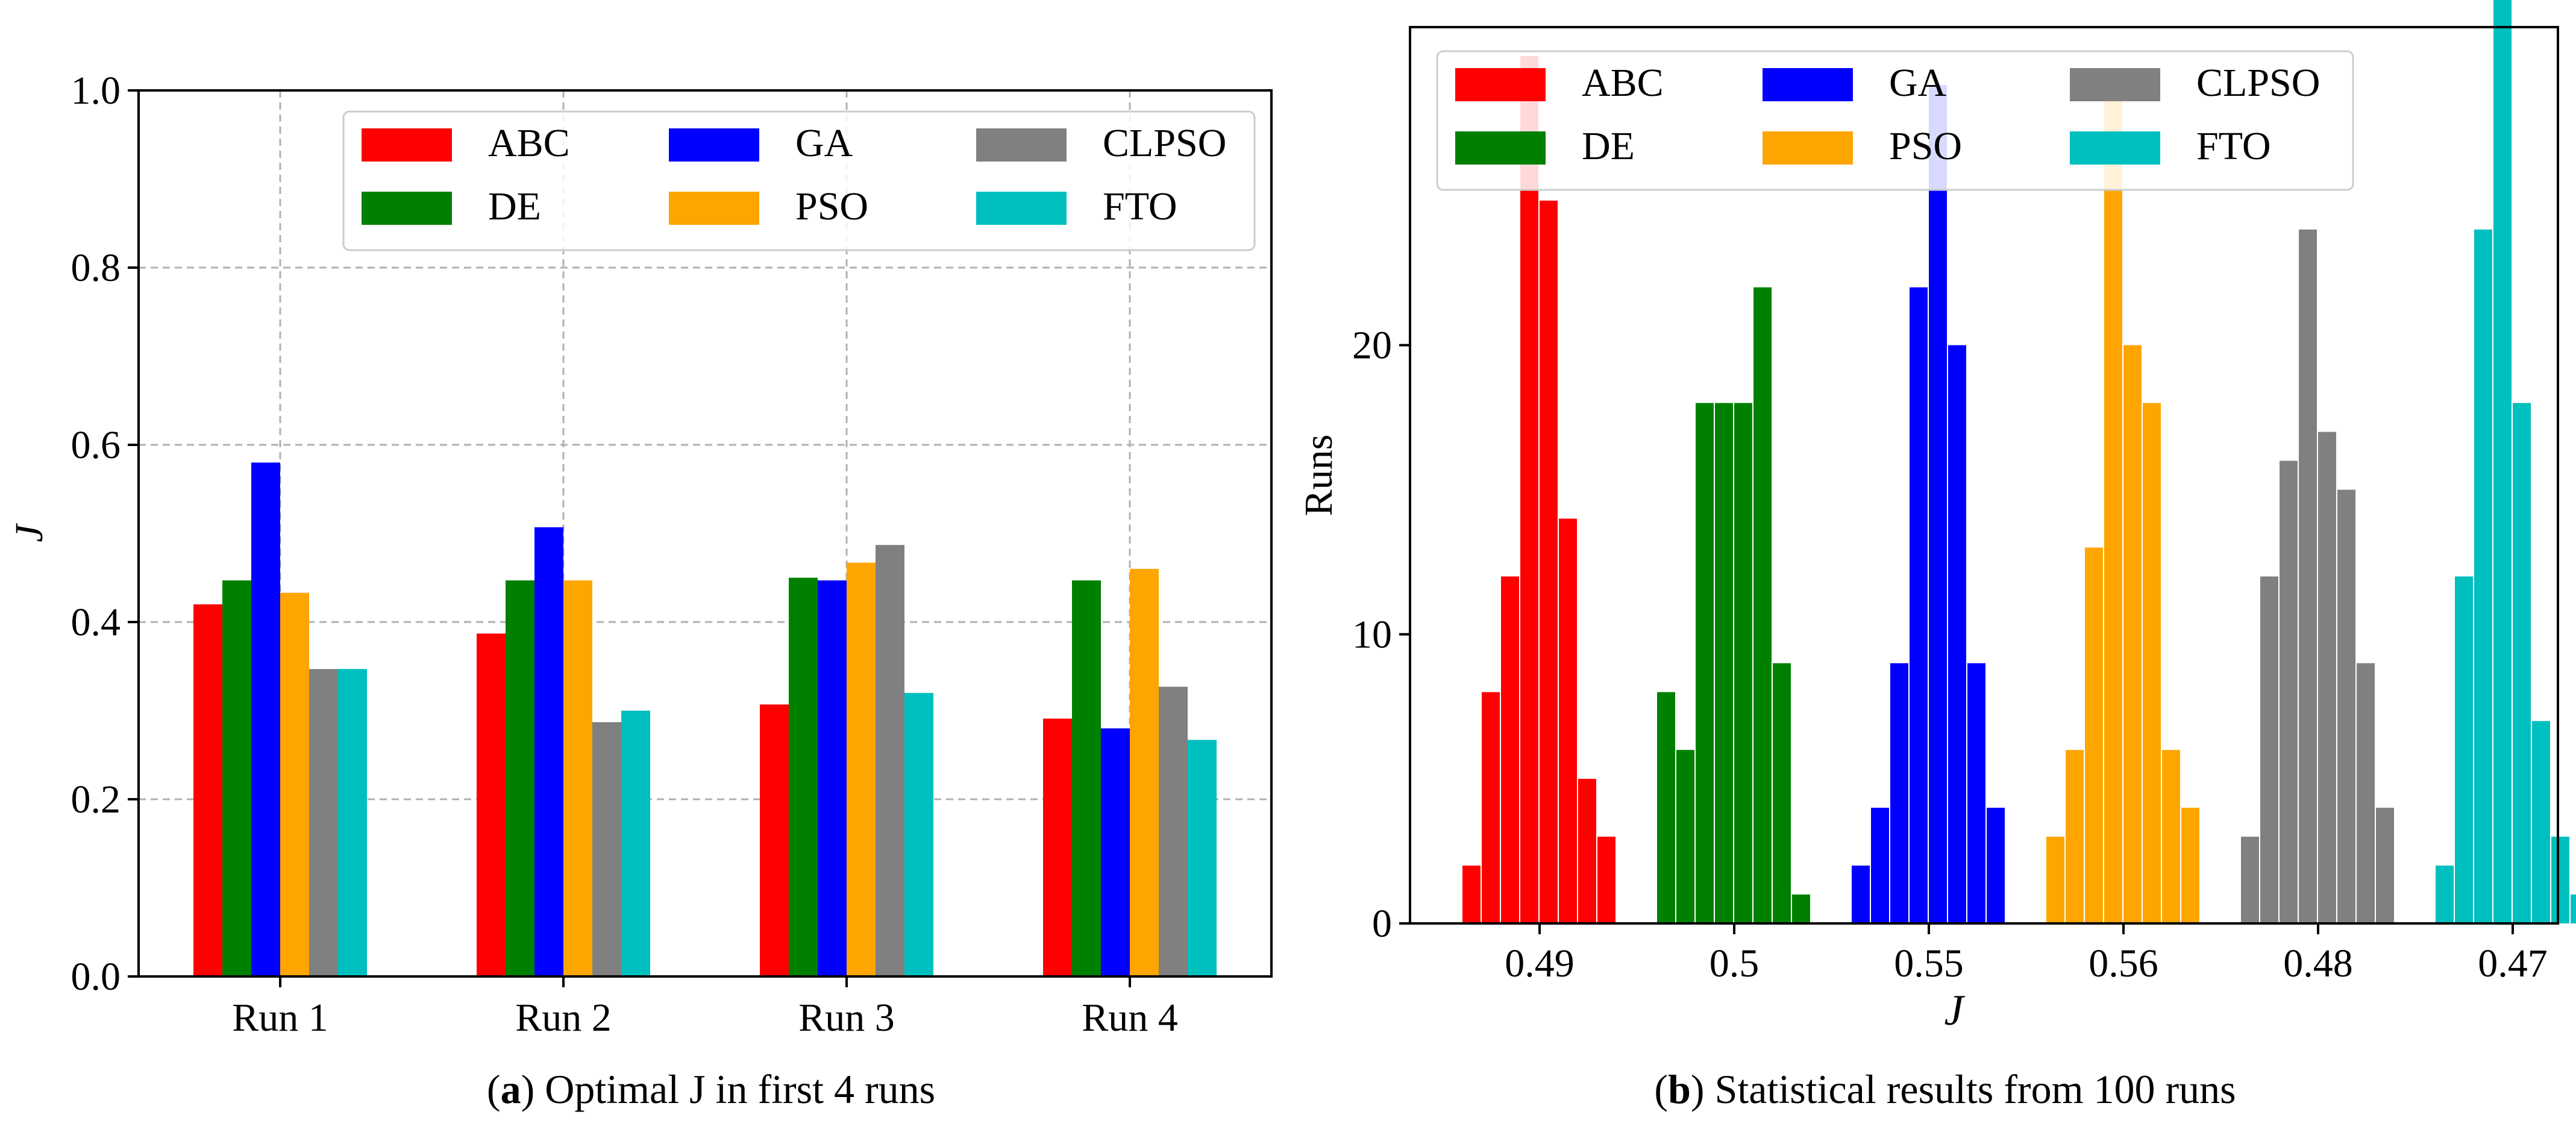 Image resolution: width=2576 pixels, height=1138 pixels. What do you see at coordinates (824, 143) in the screenshot?
I see `a-legend-label-ga: GA` at bounding box center [824, 143].